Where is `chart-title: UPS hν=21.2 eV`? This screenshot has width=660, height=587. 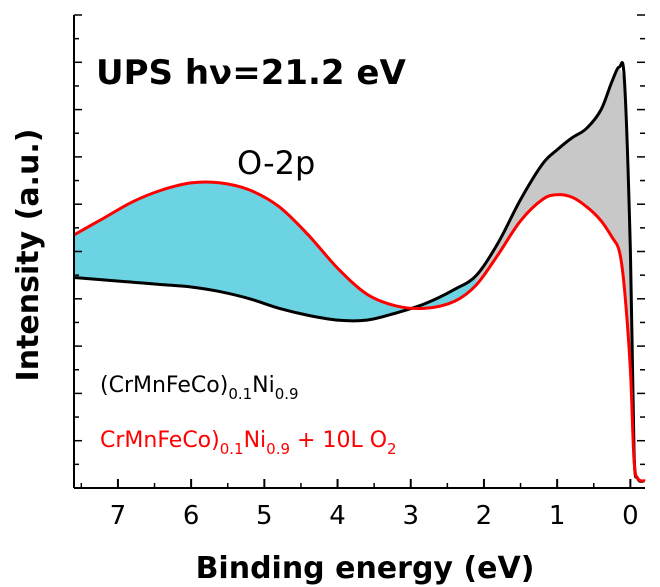 chart-title: UPS hν=21.2 eV is located at coordinates (251, 73).